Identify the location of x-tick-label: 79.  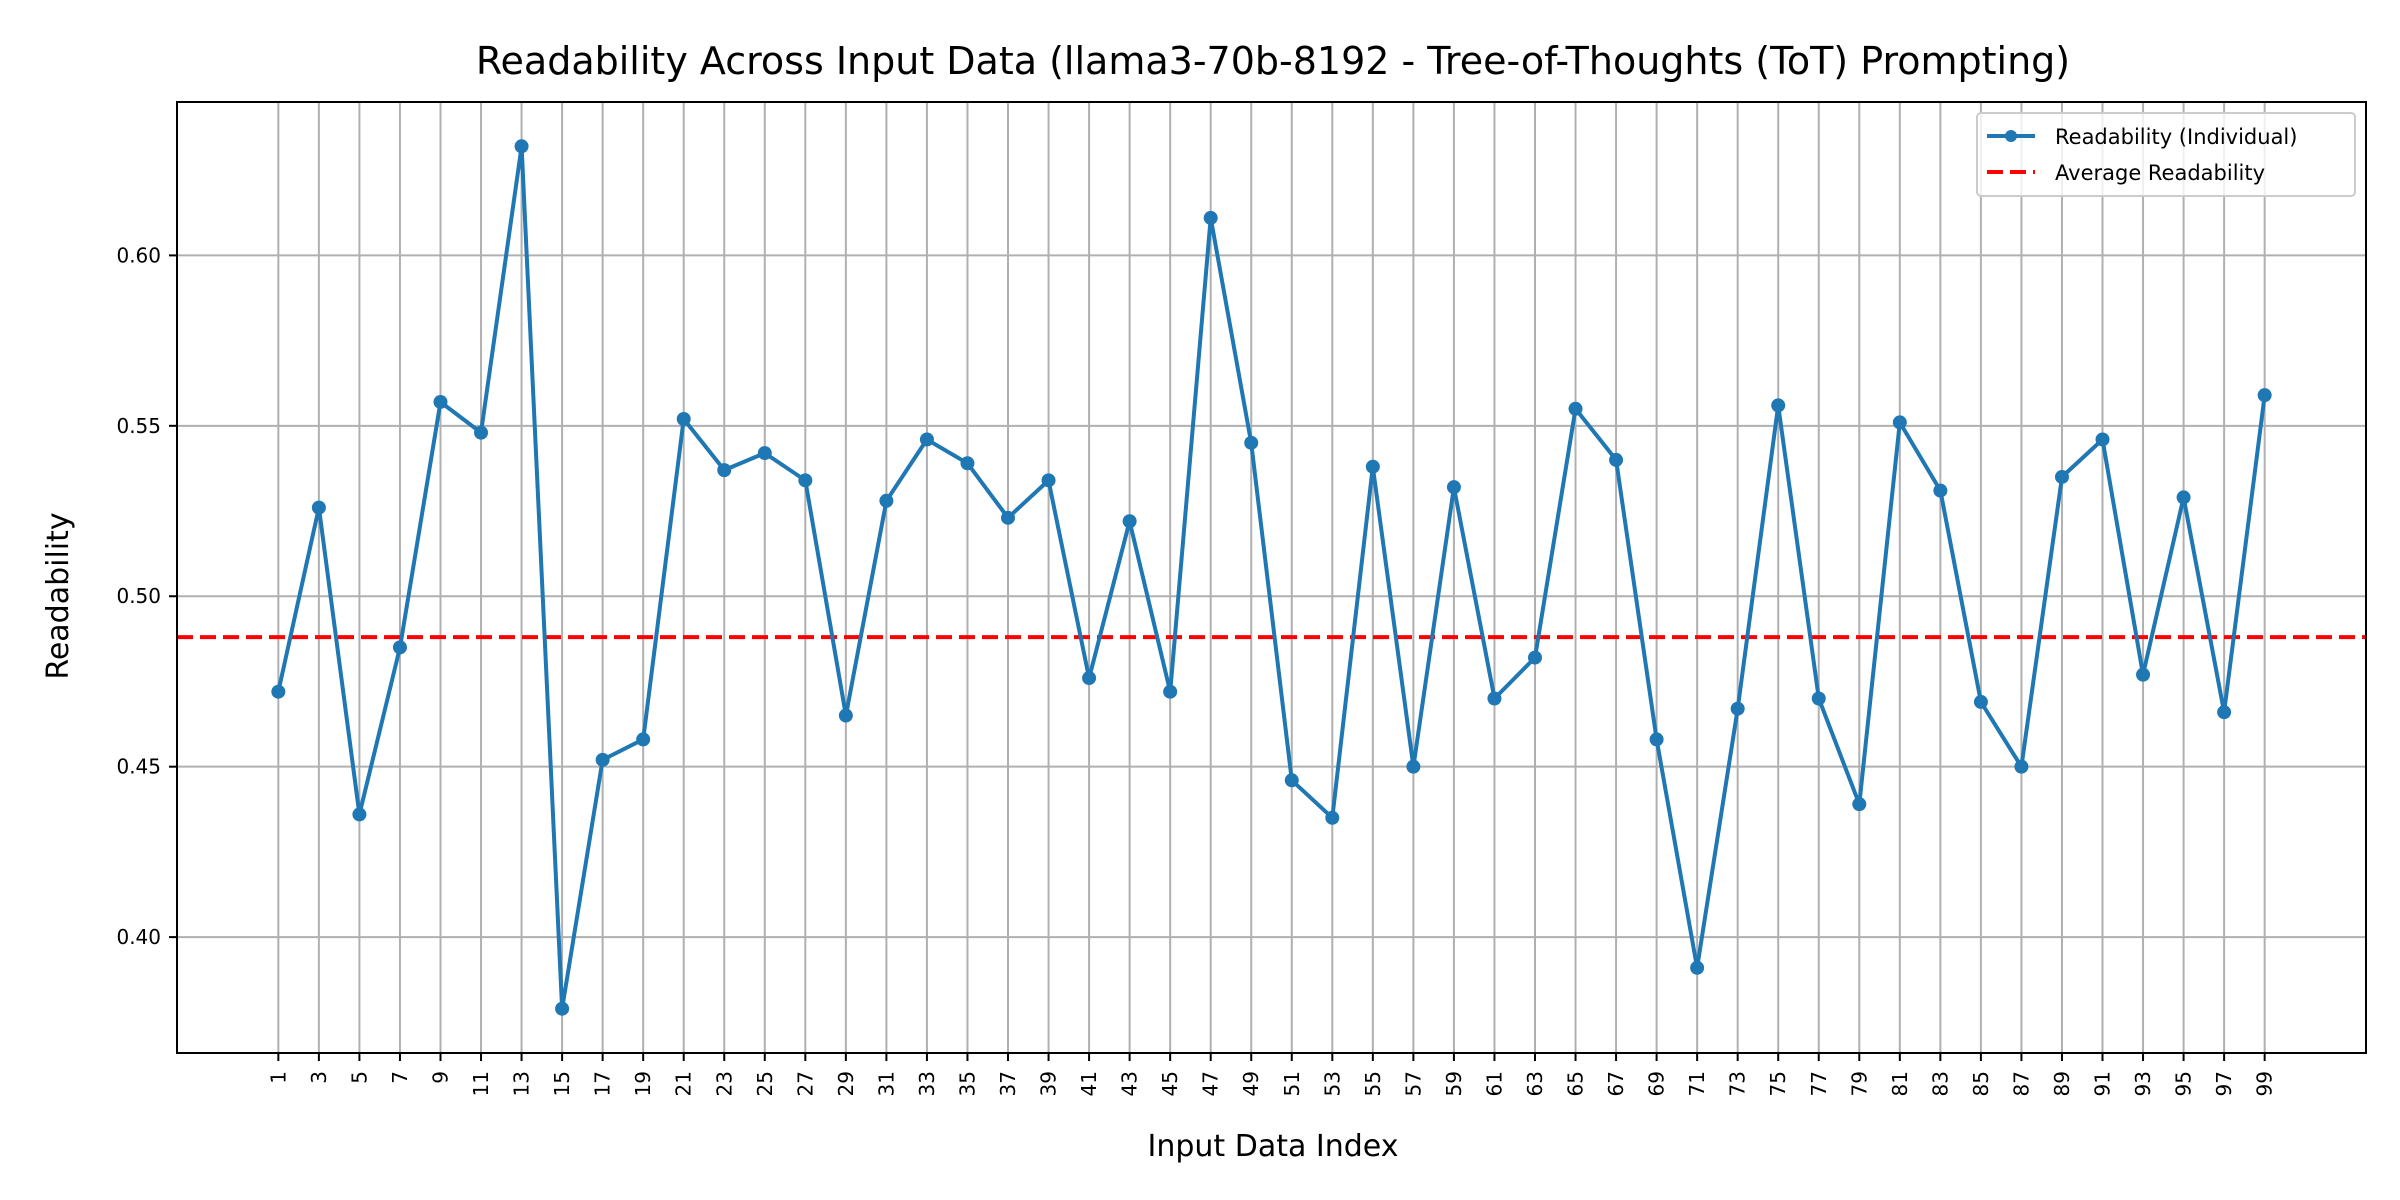
(1859, 1083).